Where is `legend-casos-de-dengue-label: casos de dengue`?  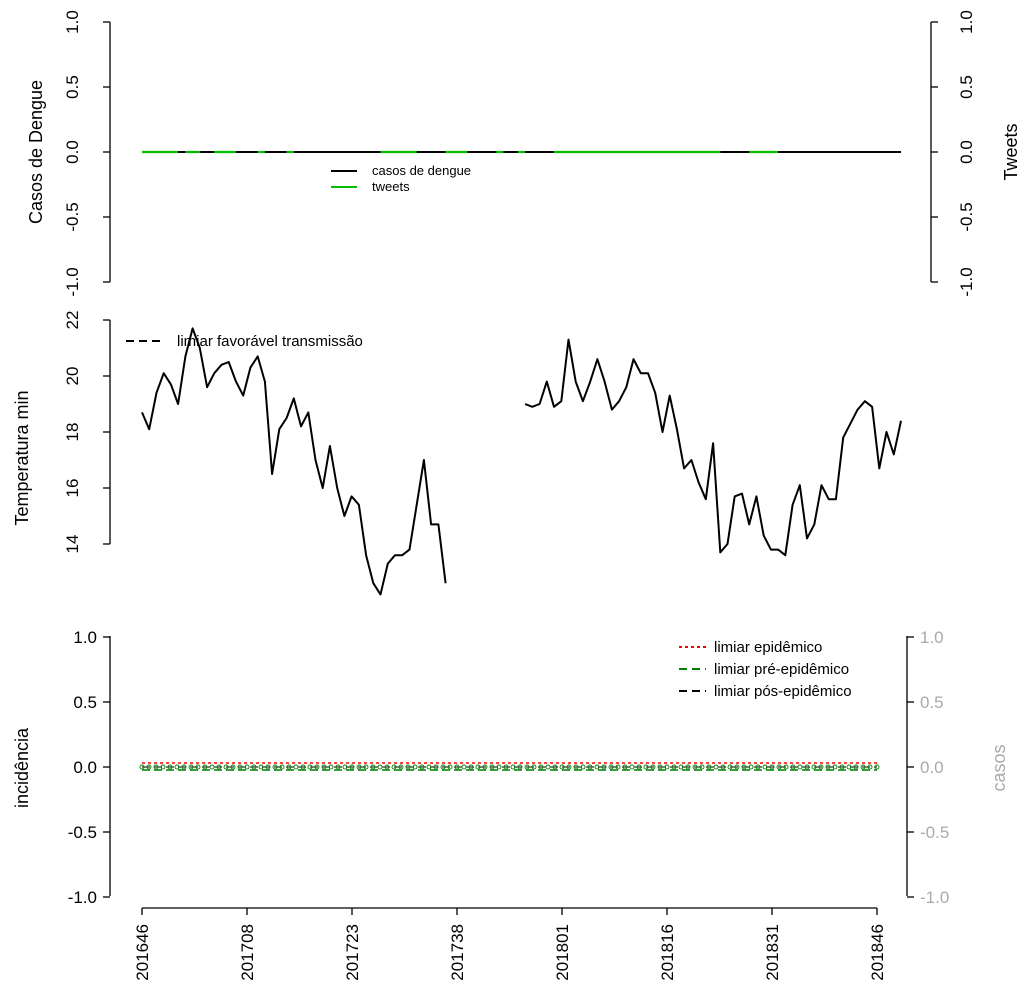
legend-casos-de-dengue-label: casos de dengue is located at coordinates (421, 170).